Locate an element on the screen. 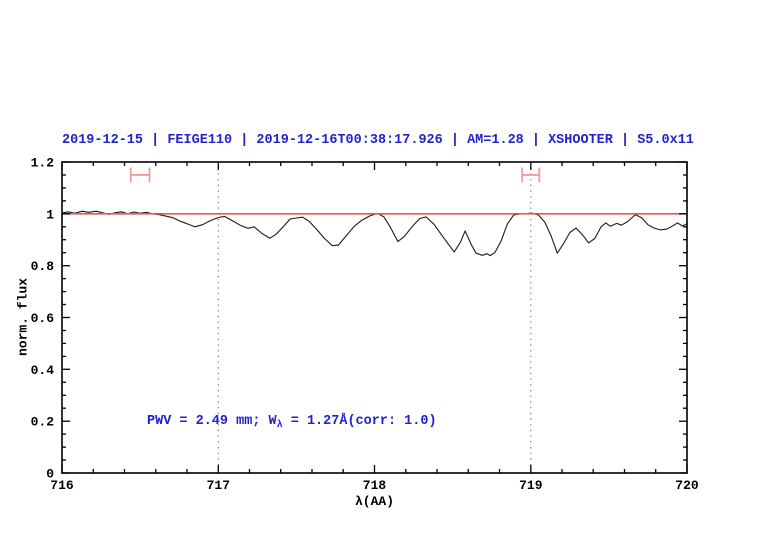 This screenshot has width=782, height=542. x-axis-label: λ(AA) is located at coordinates (374, 501).